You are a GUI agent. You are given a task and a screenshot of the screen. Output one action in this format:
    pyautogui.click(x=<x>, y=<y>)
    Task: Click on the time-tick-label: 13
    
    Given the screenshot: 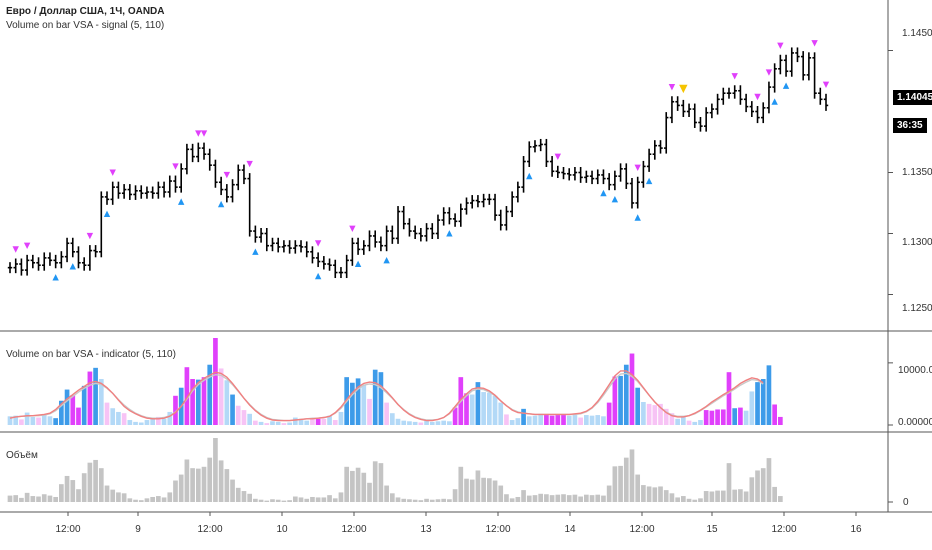 What is the action you would take?
    pyautogui.click(x=426, y=529)
    